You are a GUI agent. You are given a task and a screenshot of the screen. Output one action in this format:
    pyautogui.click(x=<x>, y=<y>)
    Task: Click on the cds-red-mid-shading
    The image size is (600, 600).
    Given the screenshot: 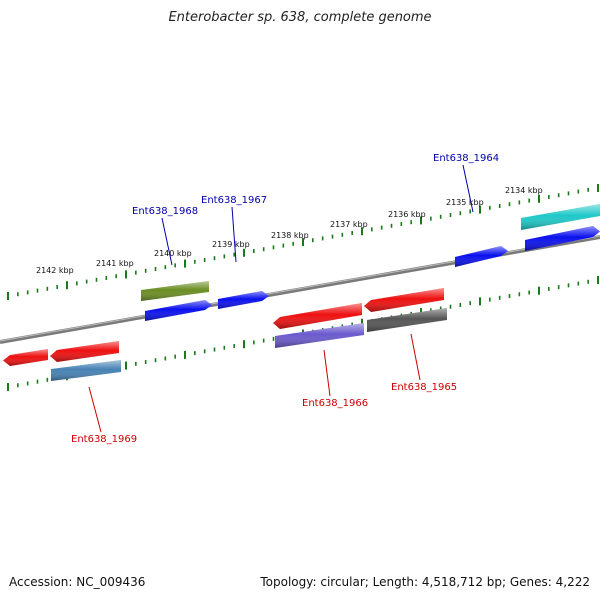 What is the action you would take?
    pyautogui.click(x=84, y=351)
    